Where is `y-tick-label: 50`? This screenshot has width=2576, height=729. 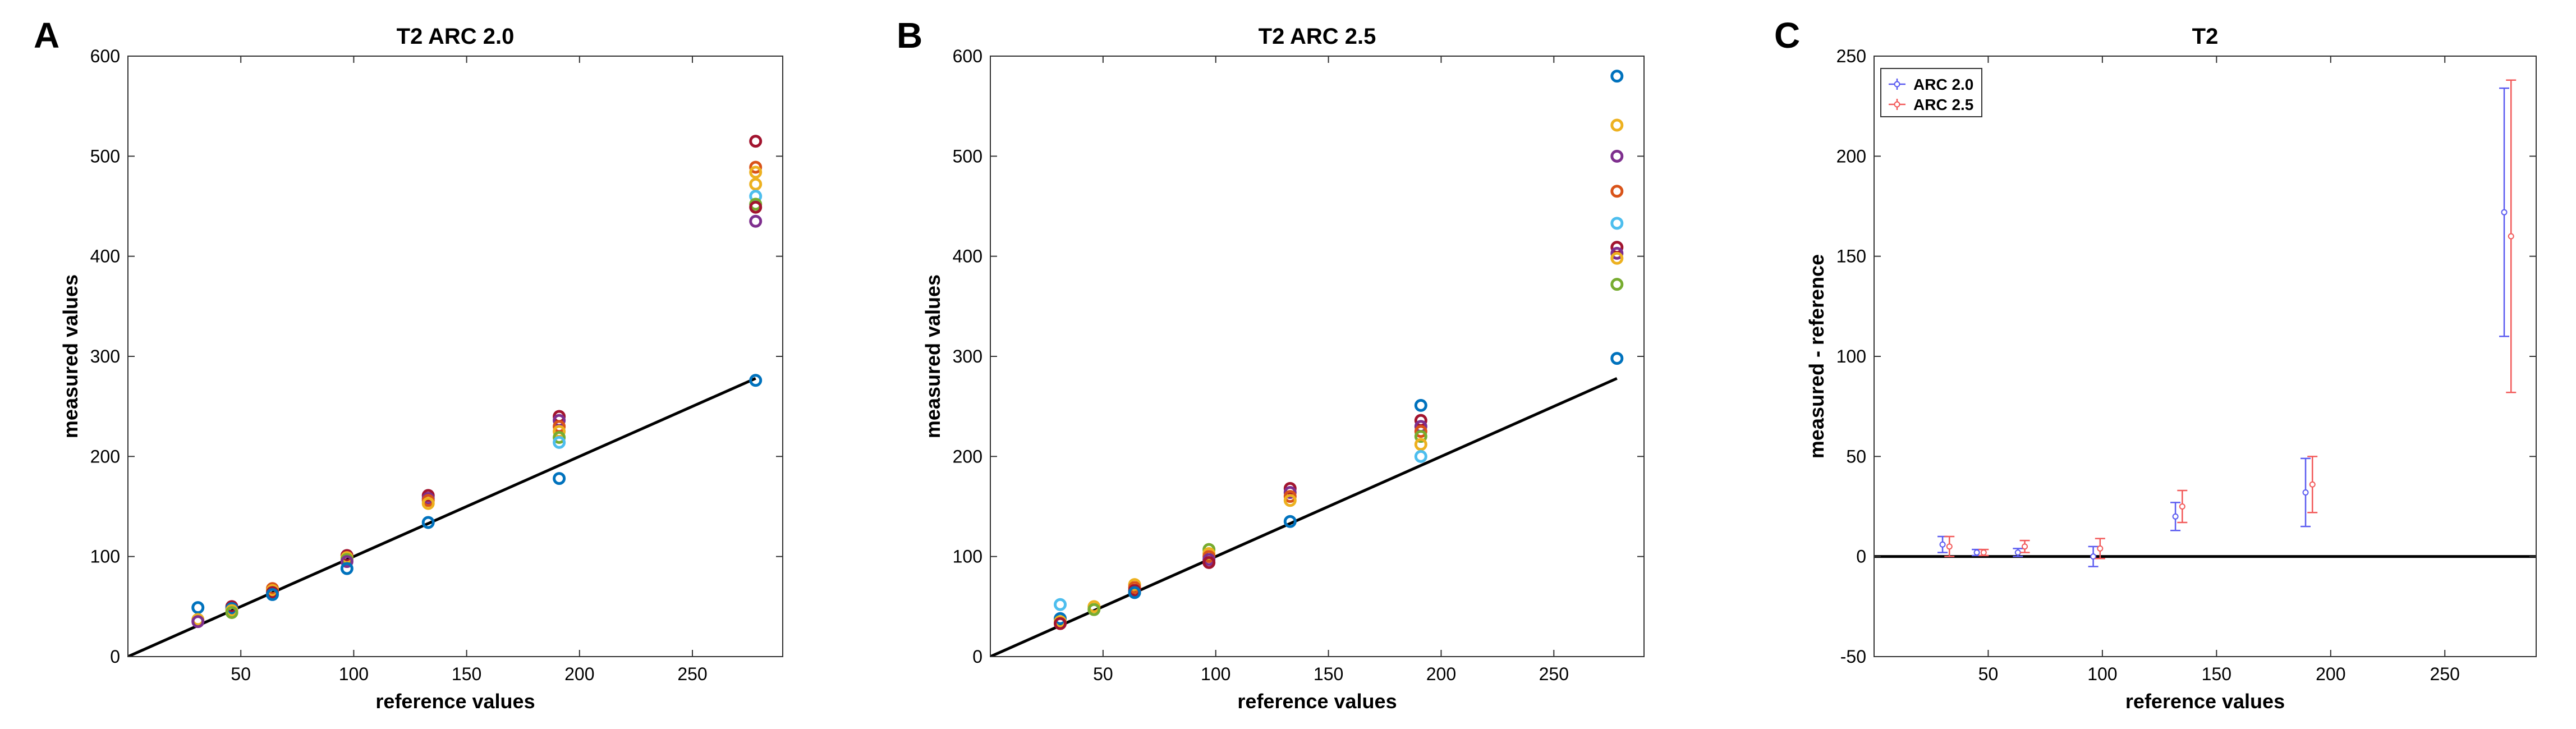
y-tick-label: 50 is located at coordinates (1856, 456).